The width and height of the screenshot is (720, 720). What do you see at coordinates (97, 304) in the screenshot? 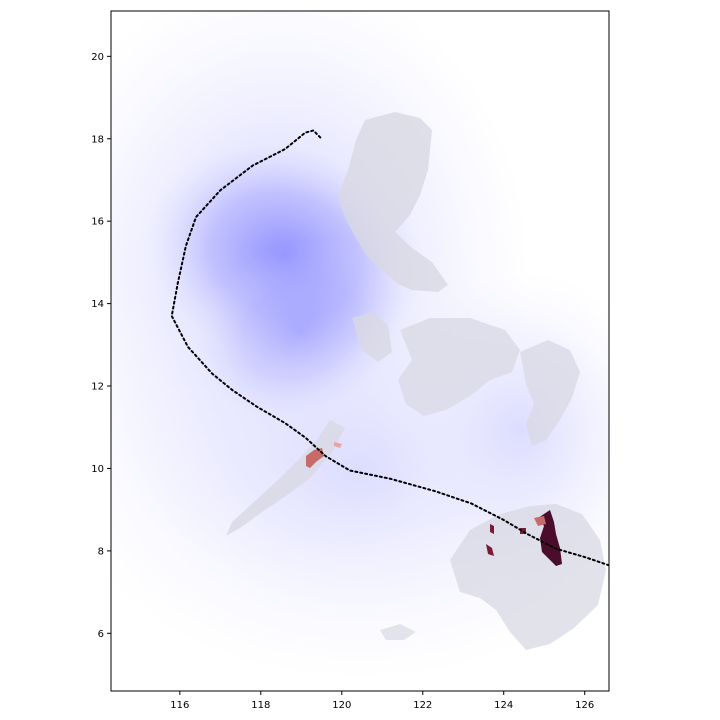
I see `y-tick-label: 14` at bounding box center [97, 304].